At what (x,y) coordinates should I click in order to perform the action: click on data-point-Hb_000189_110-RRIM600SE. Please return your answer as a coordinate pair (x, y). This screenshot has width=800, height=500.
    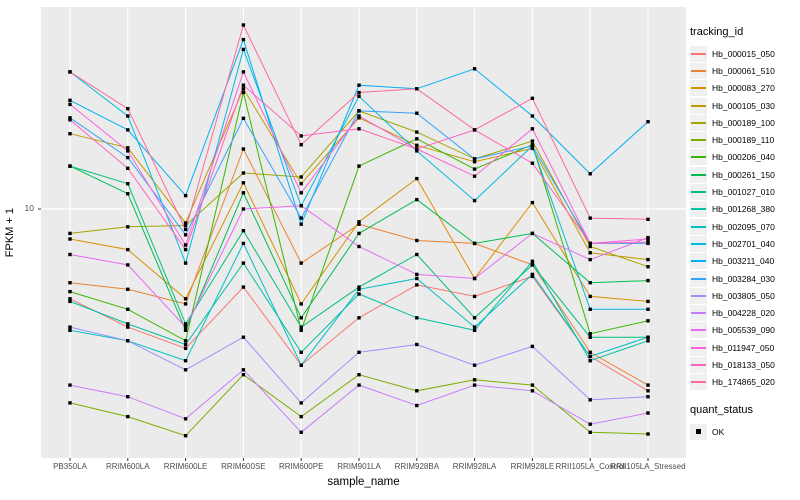
    Looking at the image, I should click on (243, 375).